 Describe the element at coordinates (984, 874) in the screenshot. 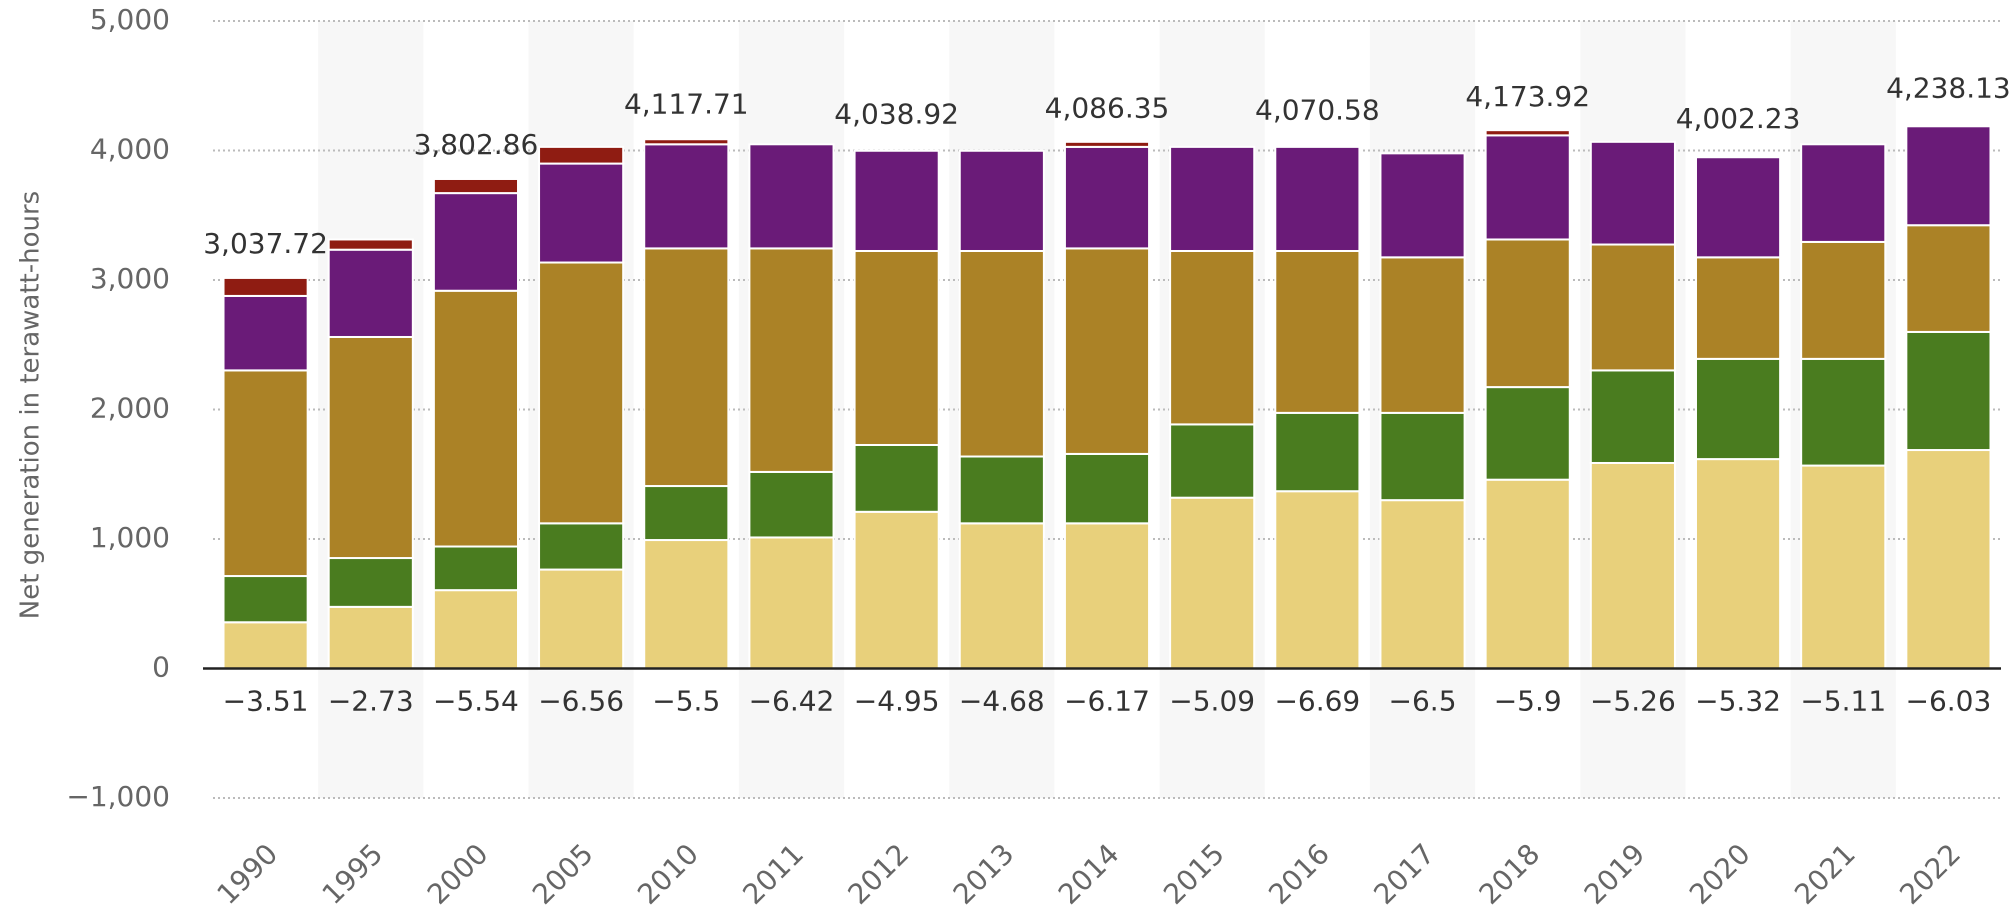

I see `x-tick-label: 2013` at that location.